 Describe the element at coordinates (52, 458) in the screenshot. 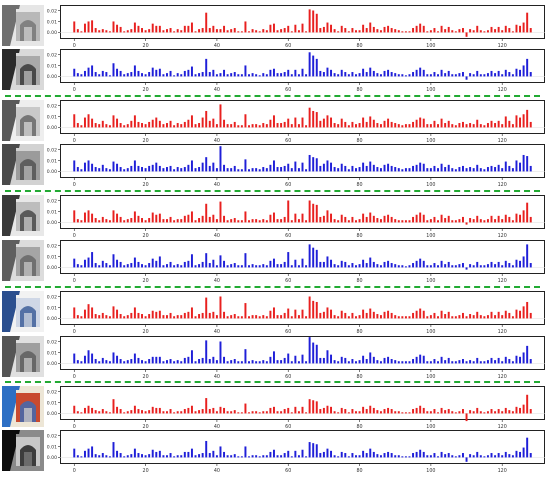

I see `y-tick-label: 0.00` at that location.